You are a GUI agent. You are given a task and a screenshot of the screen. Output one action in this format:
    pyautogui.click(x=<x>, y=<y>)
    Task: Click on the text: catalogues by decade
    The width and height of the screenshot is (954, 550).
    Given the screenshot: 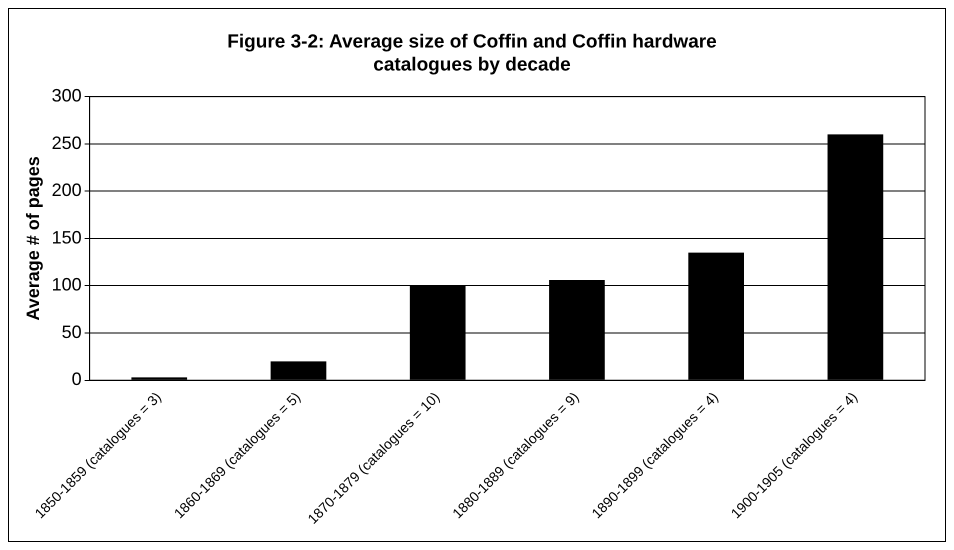 What is the action you would take?
    pyautogui.click(x=472, y=65)
    